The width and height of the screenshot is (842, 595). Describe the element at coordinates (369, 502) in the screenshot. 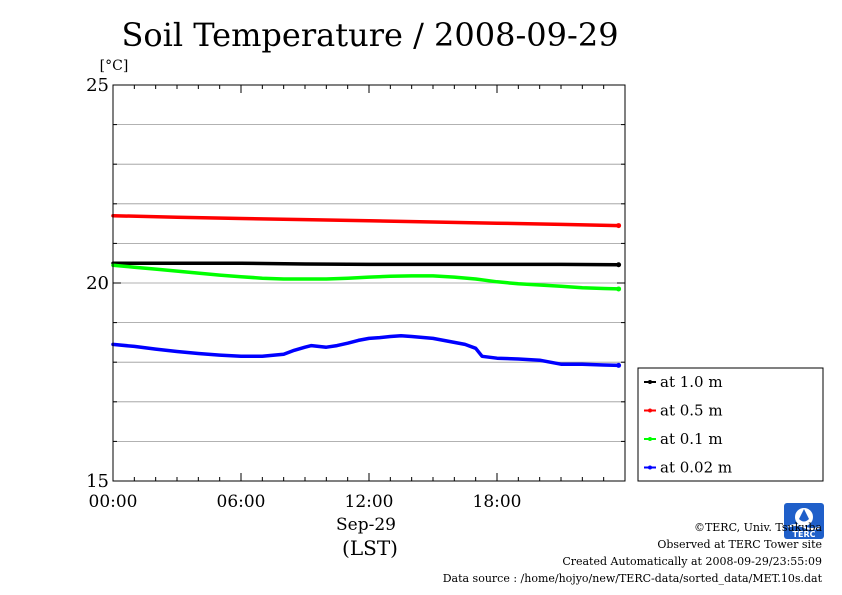

I see `x-tick-label: 12:00` at that location.